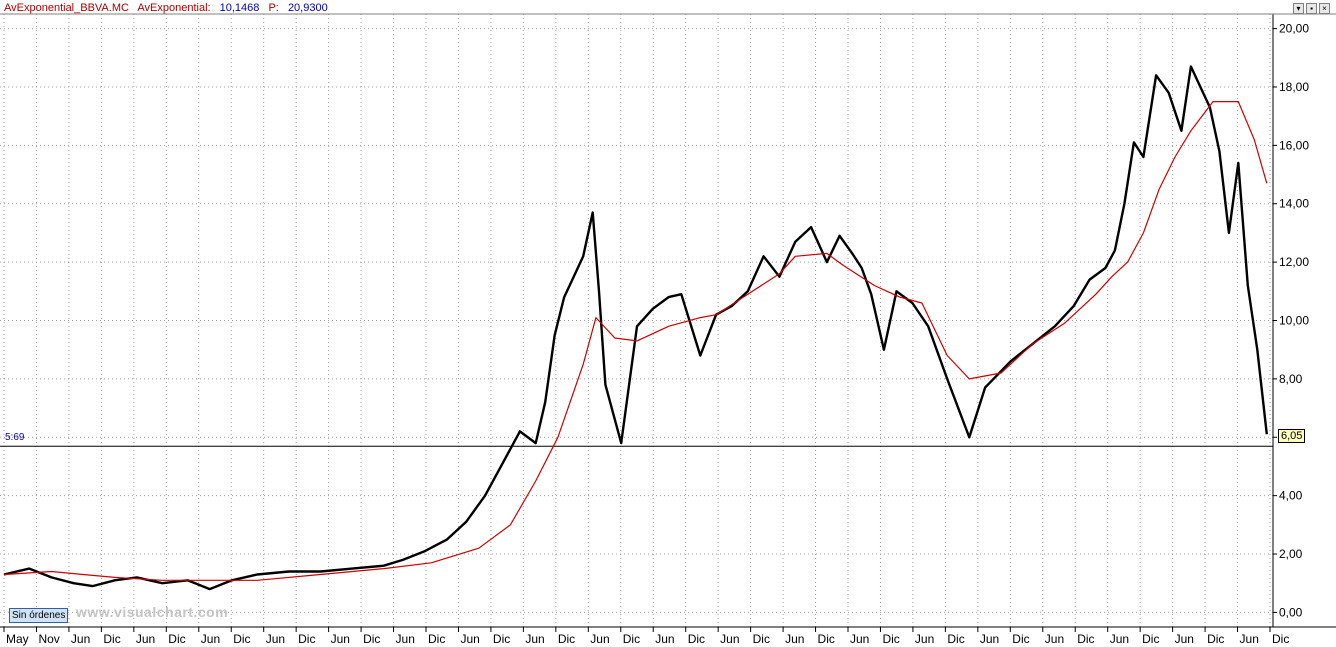  Describe the element at coordinates (273, 8) in the screenshot. I see `p-label: P:` at that location.